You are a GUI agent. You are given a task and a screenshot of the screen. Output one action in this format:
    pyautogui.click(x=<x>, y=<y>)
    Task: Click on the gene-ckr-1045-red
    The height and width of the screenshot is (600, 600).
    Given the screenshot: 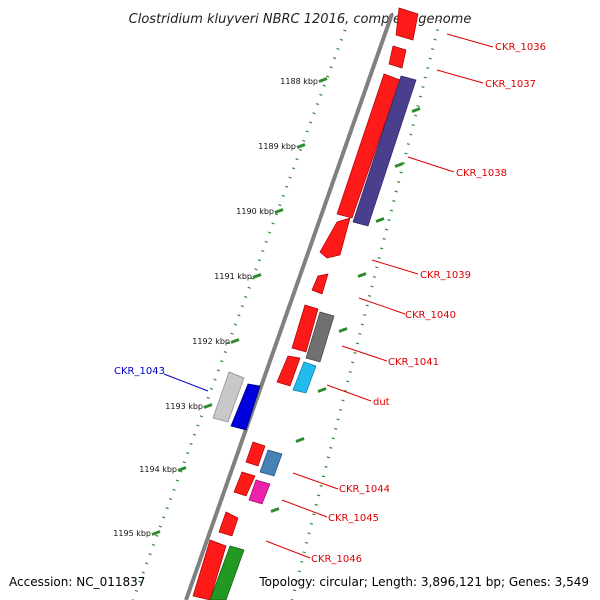 What is the action you would take?
    pyautogui.click(x=244, y=484)
    